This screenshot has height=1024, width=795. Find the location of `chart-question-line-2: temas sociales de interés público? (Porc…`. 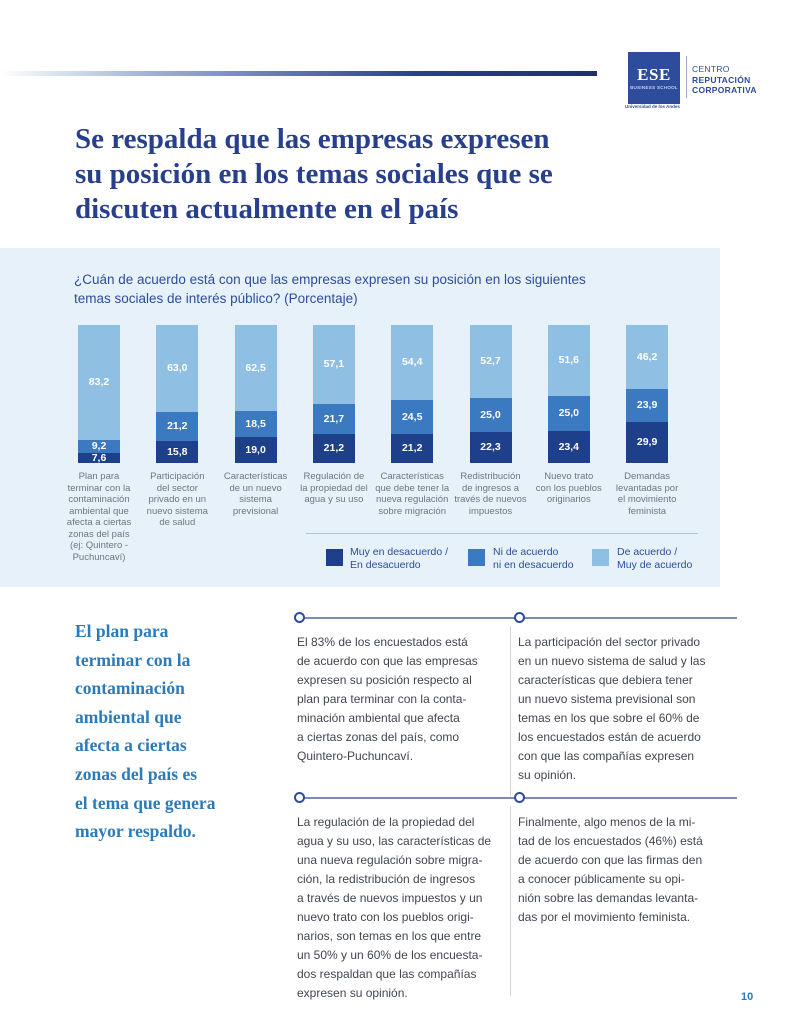

chart-question-line-2: temas sociales de interés público? (Porc… is located at coordinates (216, 298).